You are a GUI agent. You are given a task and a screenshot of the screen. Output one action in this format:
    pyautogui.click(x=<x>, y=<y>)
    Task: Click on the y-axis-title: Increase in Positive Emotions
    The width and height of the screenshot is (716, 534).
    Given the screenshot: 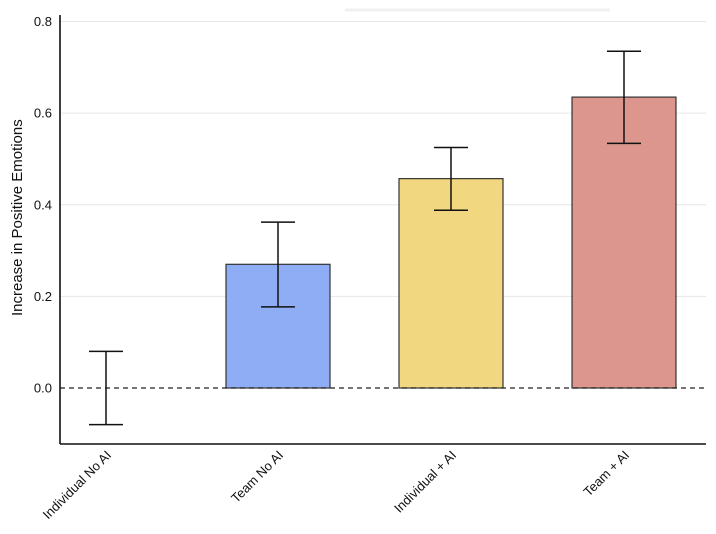 What is the action you would take?
    pyautogui.click(x=17, y=217)
    